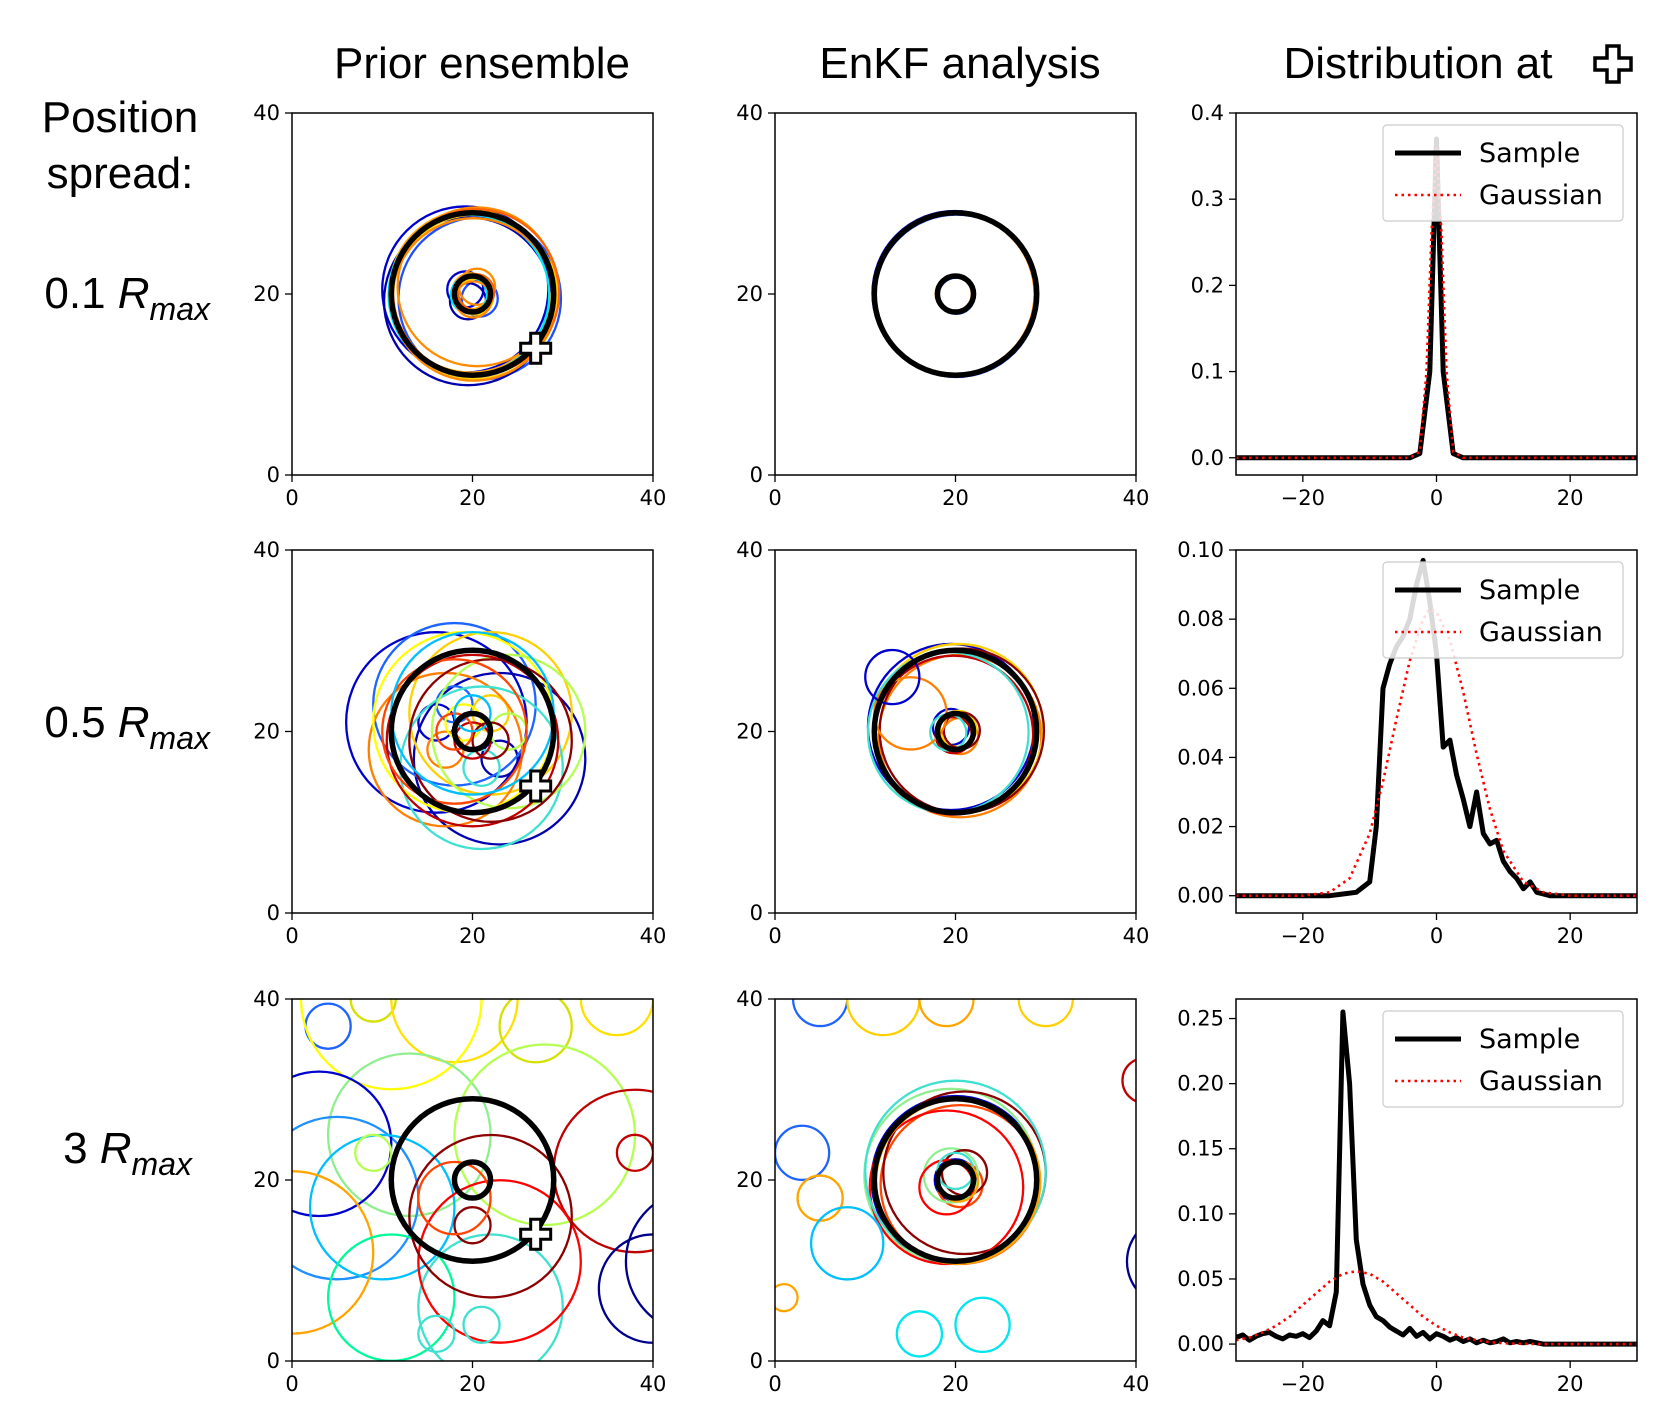 The image size is (1666, 1404). Describe the element at coordinates (180, 309) in the screenshot. I see `row-label-0-subscript: max` at that location.